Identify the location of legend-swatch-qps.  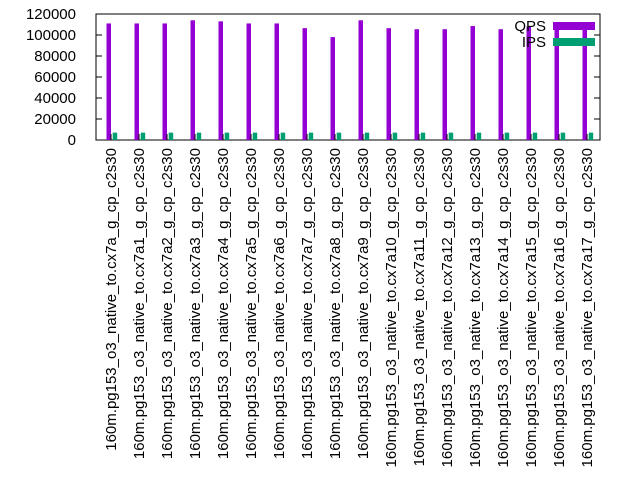
(574, 26).